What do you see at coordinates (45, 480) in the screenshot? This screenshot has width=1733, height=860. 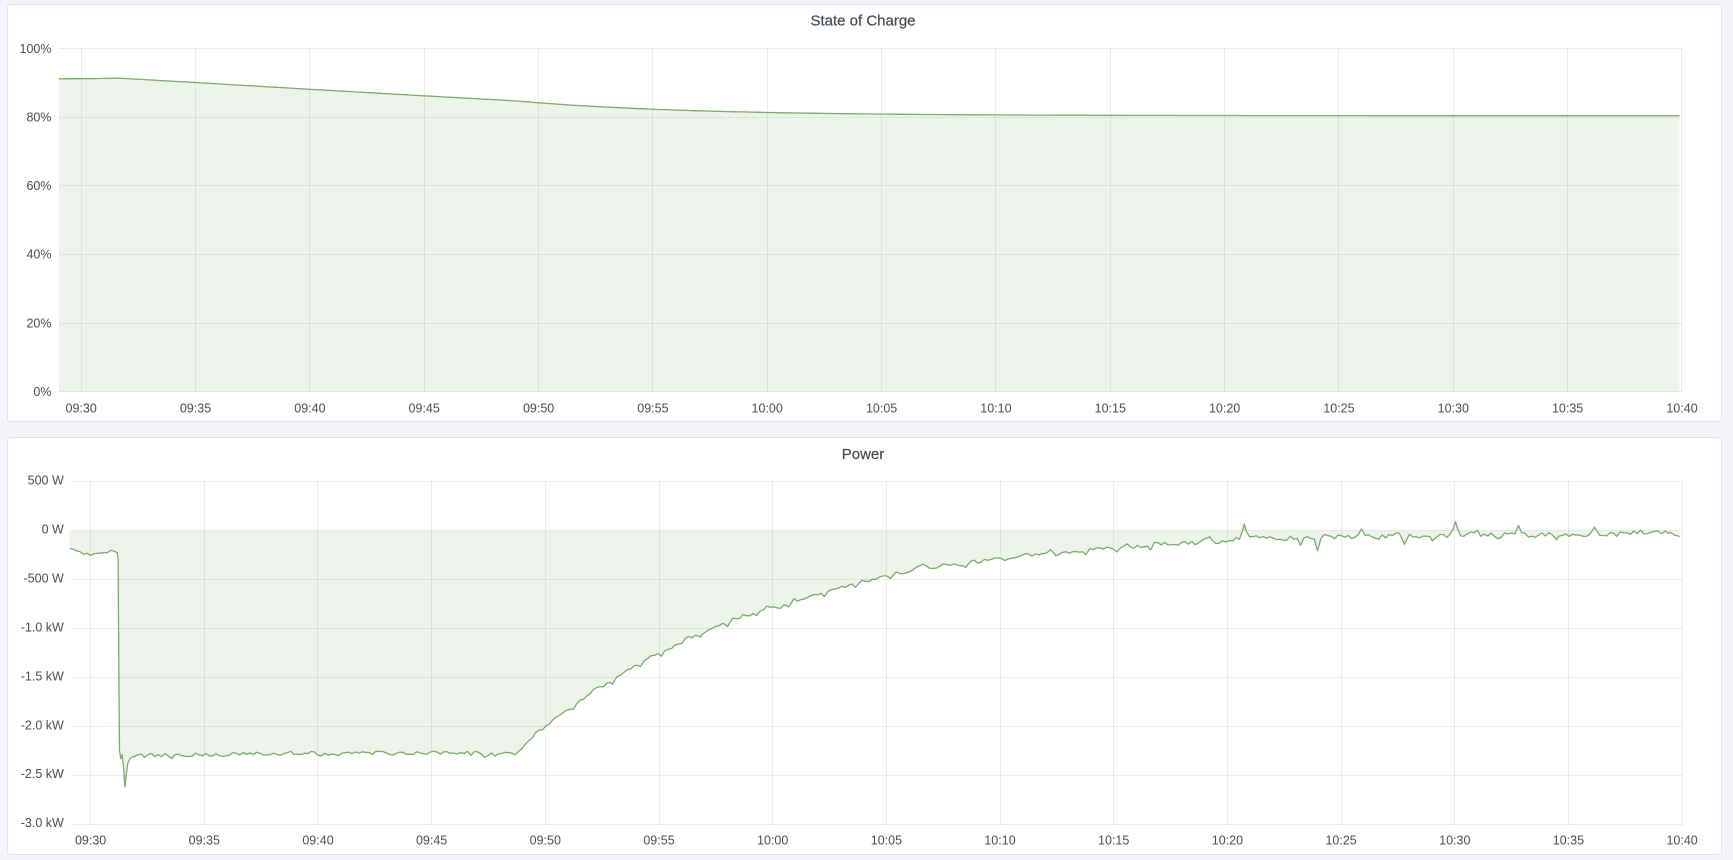 I see `svg-text: 500 W` at bounding box center [45, 480].